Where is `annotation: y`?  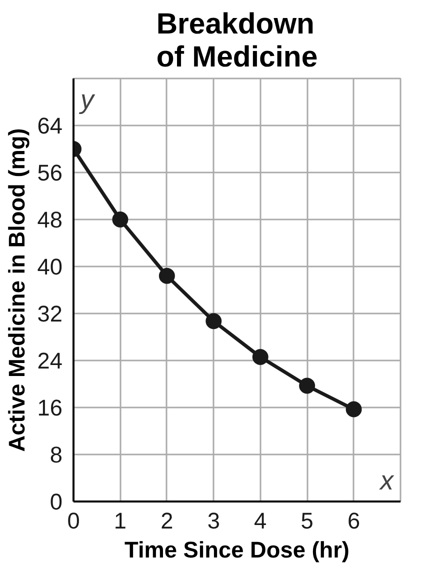
annotation: y is located at coordinates (87, 99).